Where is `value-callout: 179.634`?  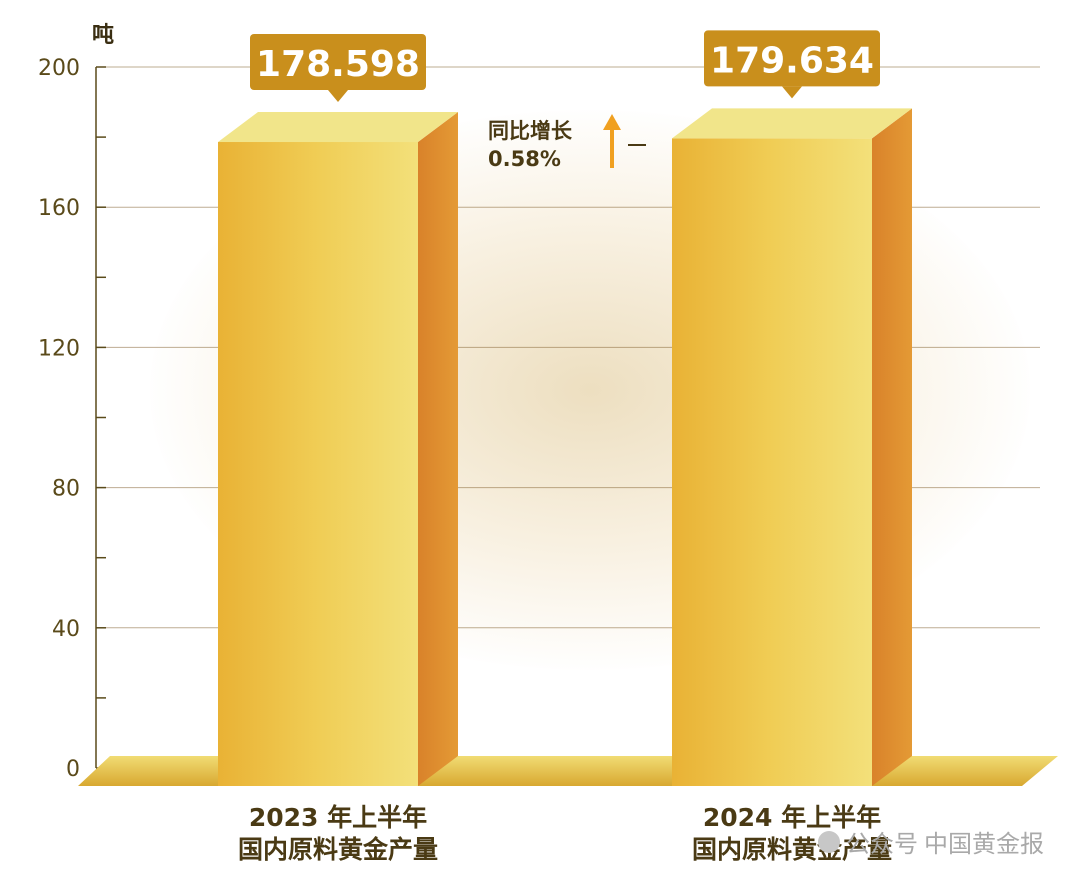 value-callout: 179.634 is located at coordinates (792, 64).